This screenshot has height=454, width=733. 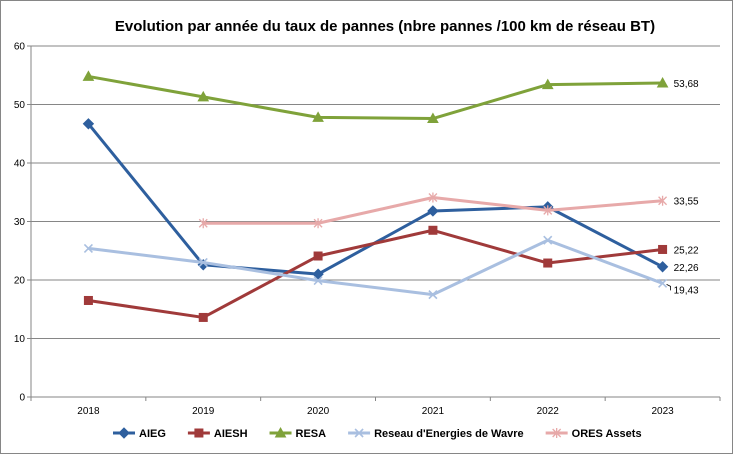 What do you see at coordinates (548, 240) in the screenshot?
I see `point-reseau-d-energies-de-wavre-2022` at bounding box center [548, 240].